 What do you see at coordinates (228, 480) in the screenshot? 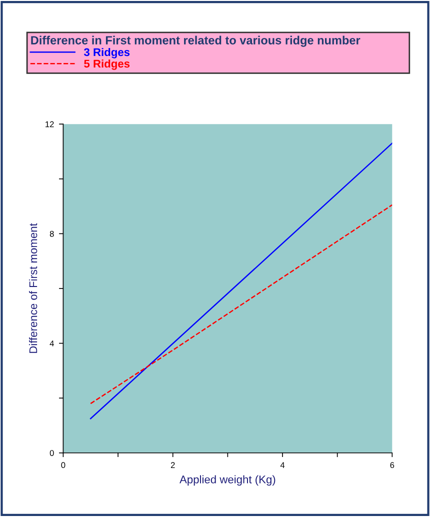
I see `x-axis-title: Applied weight (Kg)` at bounding box center [228, 480].